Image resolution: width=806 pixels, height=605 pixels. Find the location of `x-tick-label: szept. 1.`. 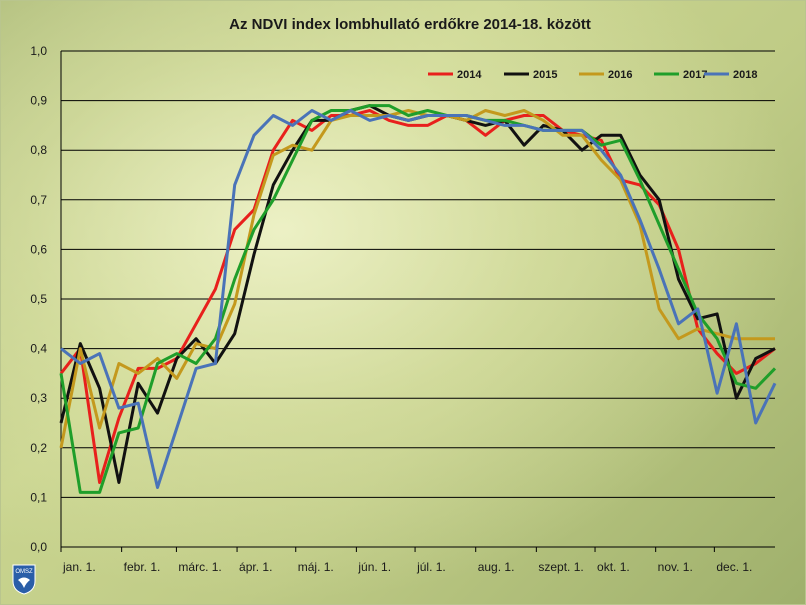

x-tick-label: szept. 1. is located at coordinates (560, 567).